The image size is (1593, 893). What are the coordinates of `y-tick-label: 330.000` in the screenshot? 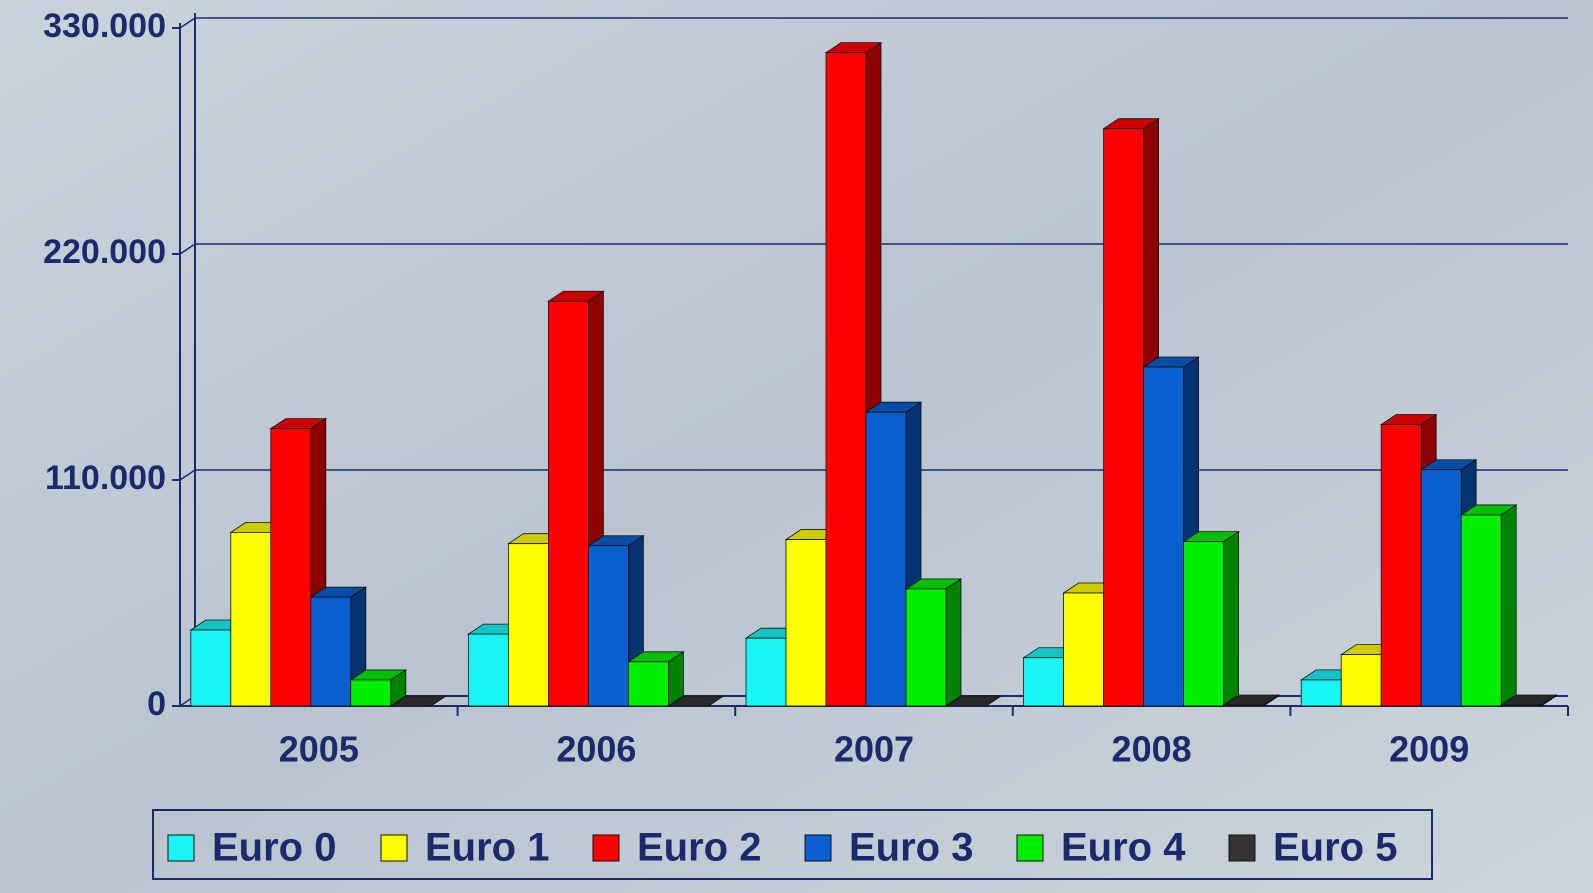 It's located at (104, 26).